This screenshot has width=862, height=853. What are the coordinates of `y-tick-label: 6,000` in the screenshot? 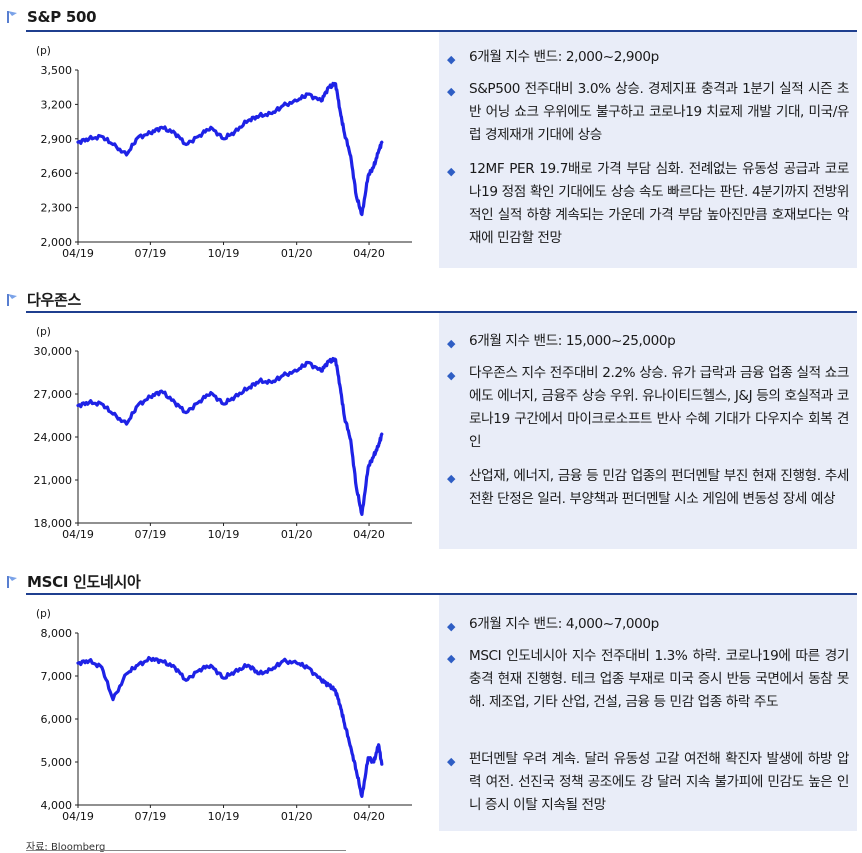 It's located at (57, 719).